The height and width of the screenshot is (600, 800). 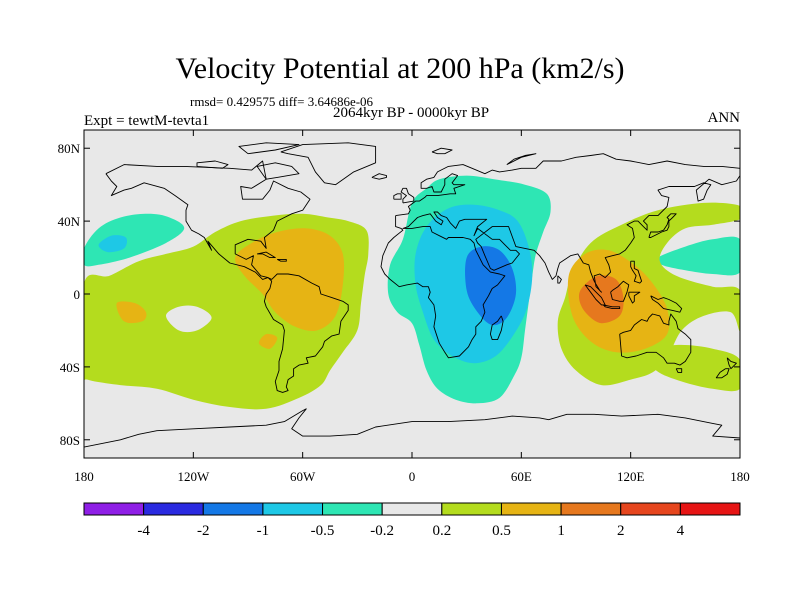 I want to click on cuba-coastline, so click(x=266, y=255).